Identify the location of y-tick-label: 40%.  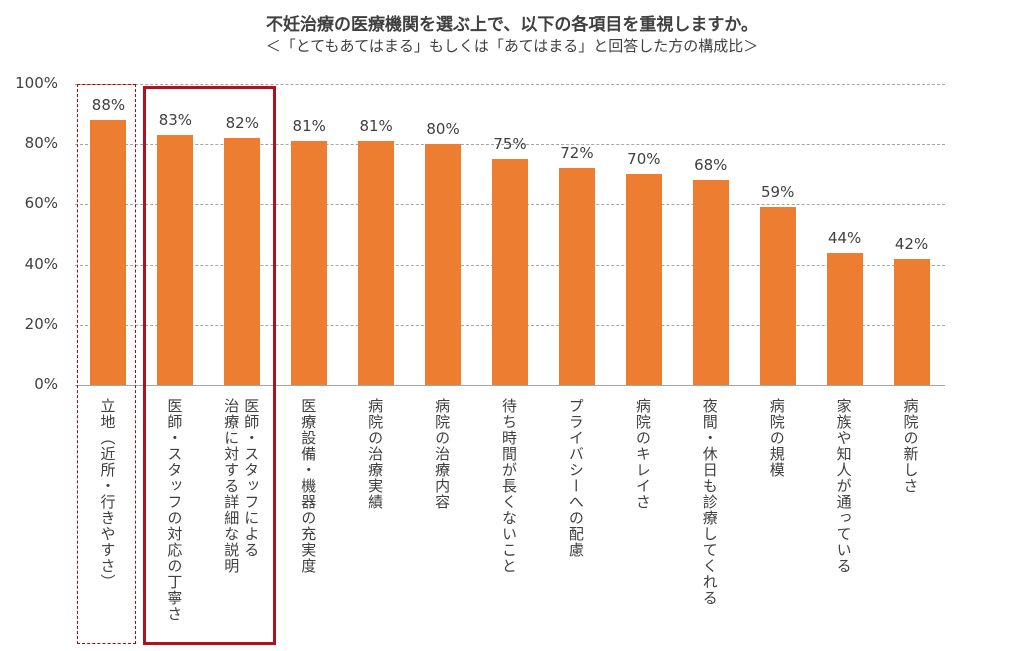
(41, 263).